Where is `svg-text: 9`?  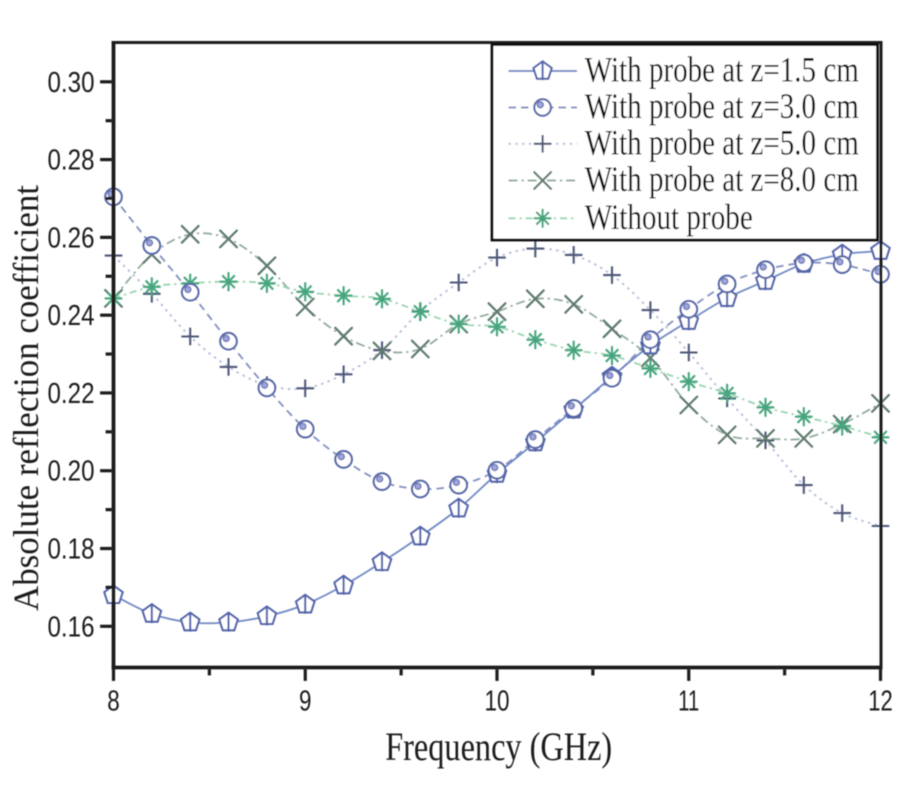 svg-text: 9 is located at coordinates (305, 702).